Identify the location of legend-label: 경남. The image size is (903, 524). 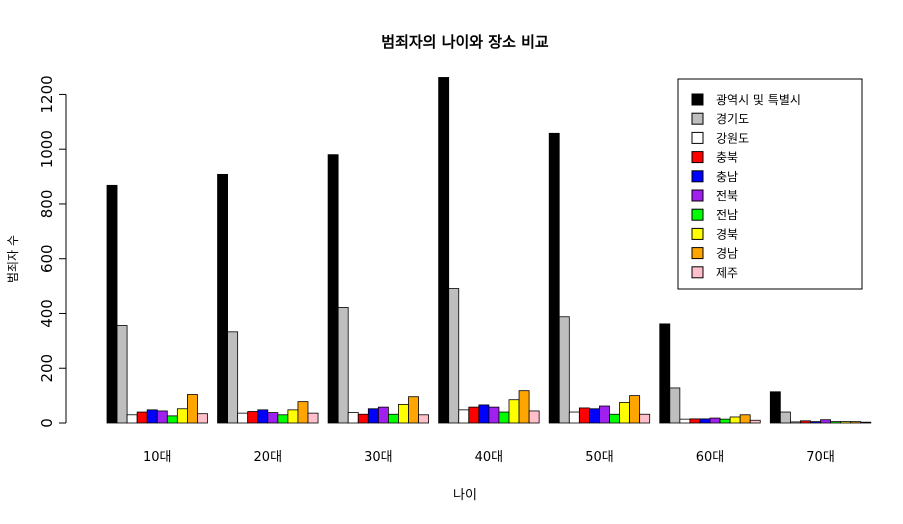
(727, 254).